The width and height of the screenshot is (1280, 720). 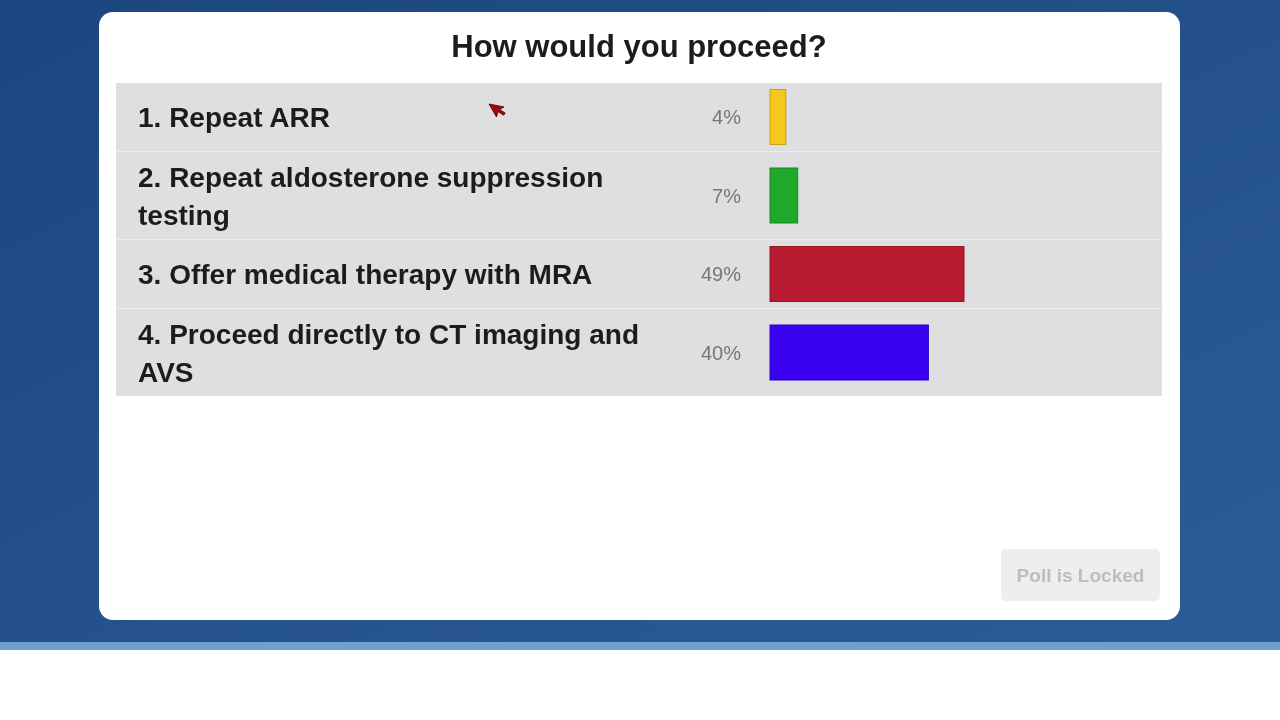 What do you see at coordinates (721, 274) in the screenshot?
I see `data-label: 49%` at bounding box center [721, 274].